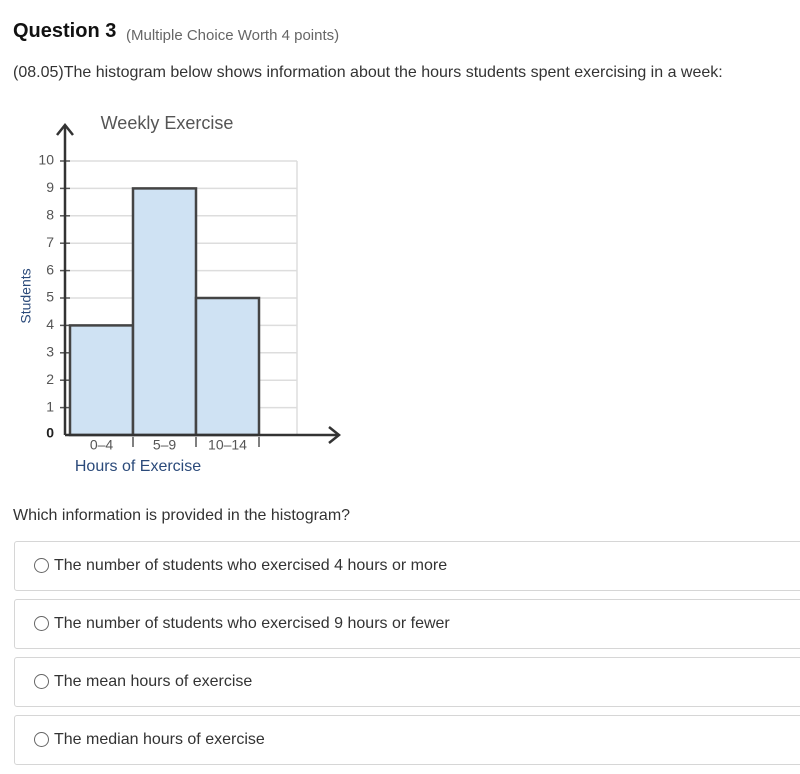  What do you see at coordinates (50, 433) in the screenshot?
I see `y-tick-label: 0` at bounding box center [50, 433].